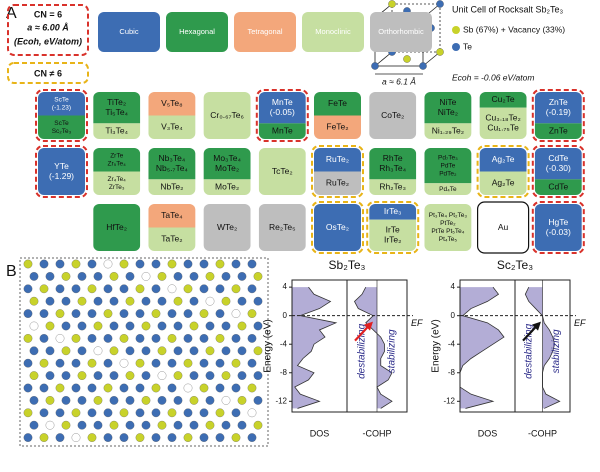 Image resolution: width=600 pixels, height=472 pixels. Describe the element at coordinates (448, 130) in the screenshot. I see `cell-text: Ni₁.₂₉Te₂` at that location.